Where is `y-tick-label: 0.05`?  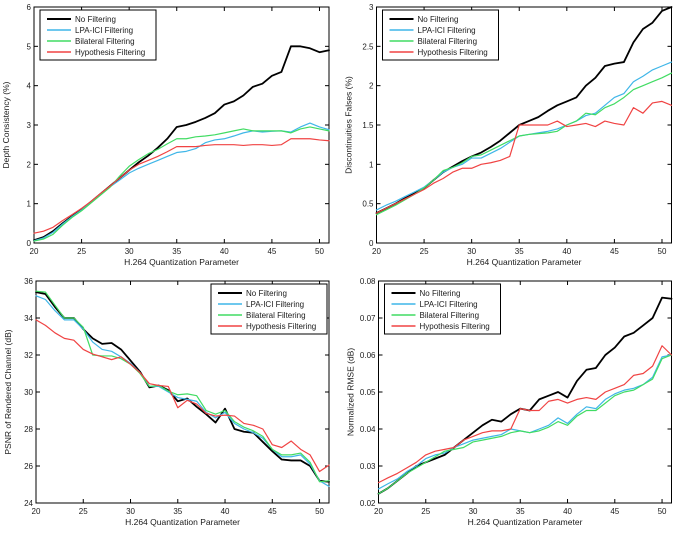 y-tick-label: 0.05 is located at coordinates (368, 392).